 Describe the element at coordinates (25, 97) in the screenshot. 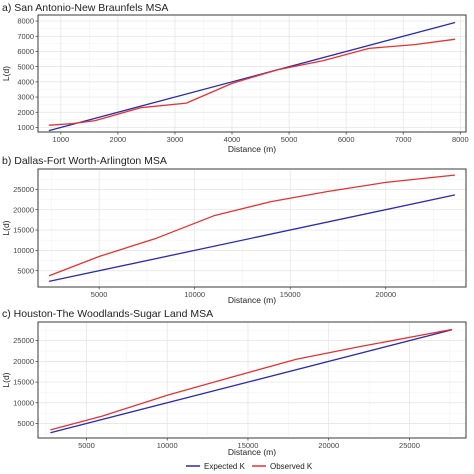

I see `y-tick-label: 3000` at that location.